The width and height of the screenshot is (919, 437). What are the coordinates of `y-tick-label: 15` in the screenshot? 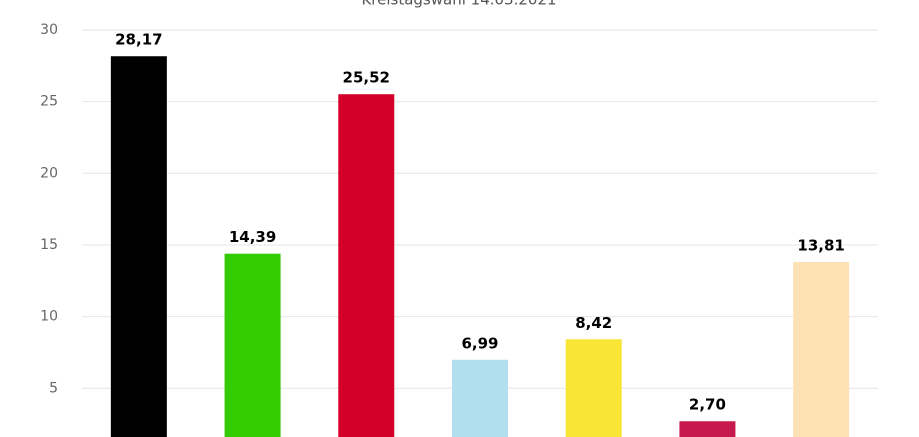 It's located at (49, 245).